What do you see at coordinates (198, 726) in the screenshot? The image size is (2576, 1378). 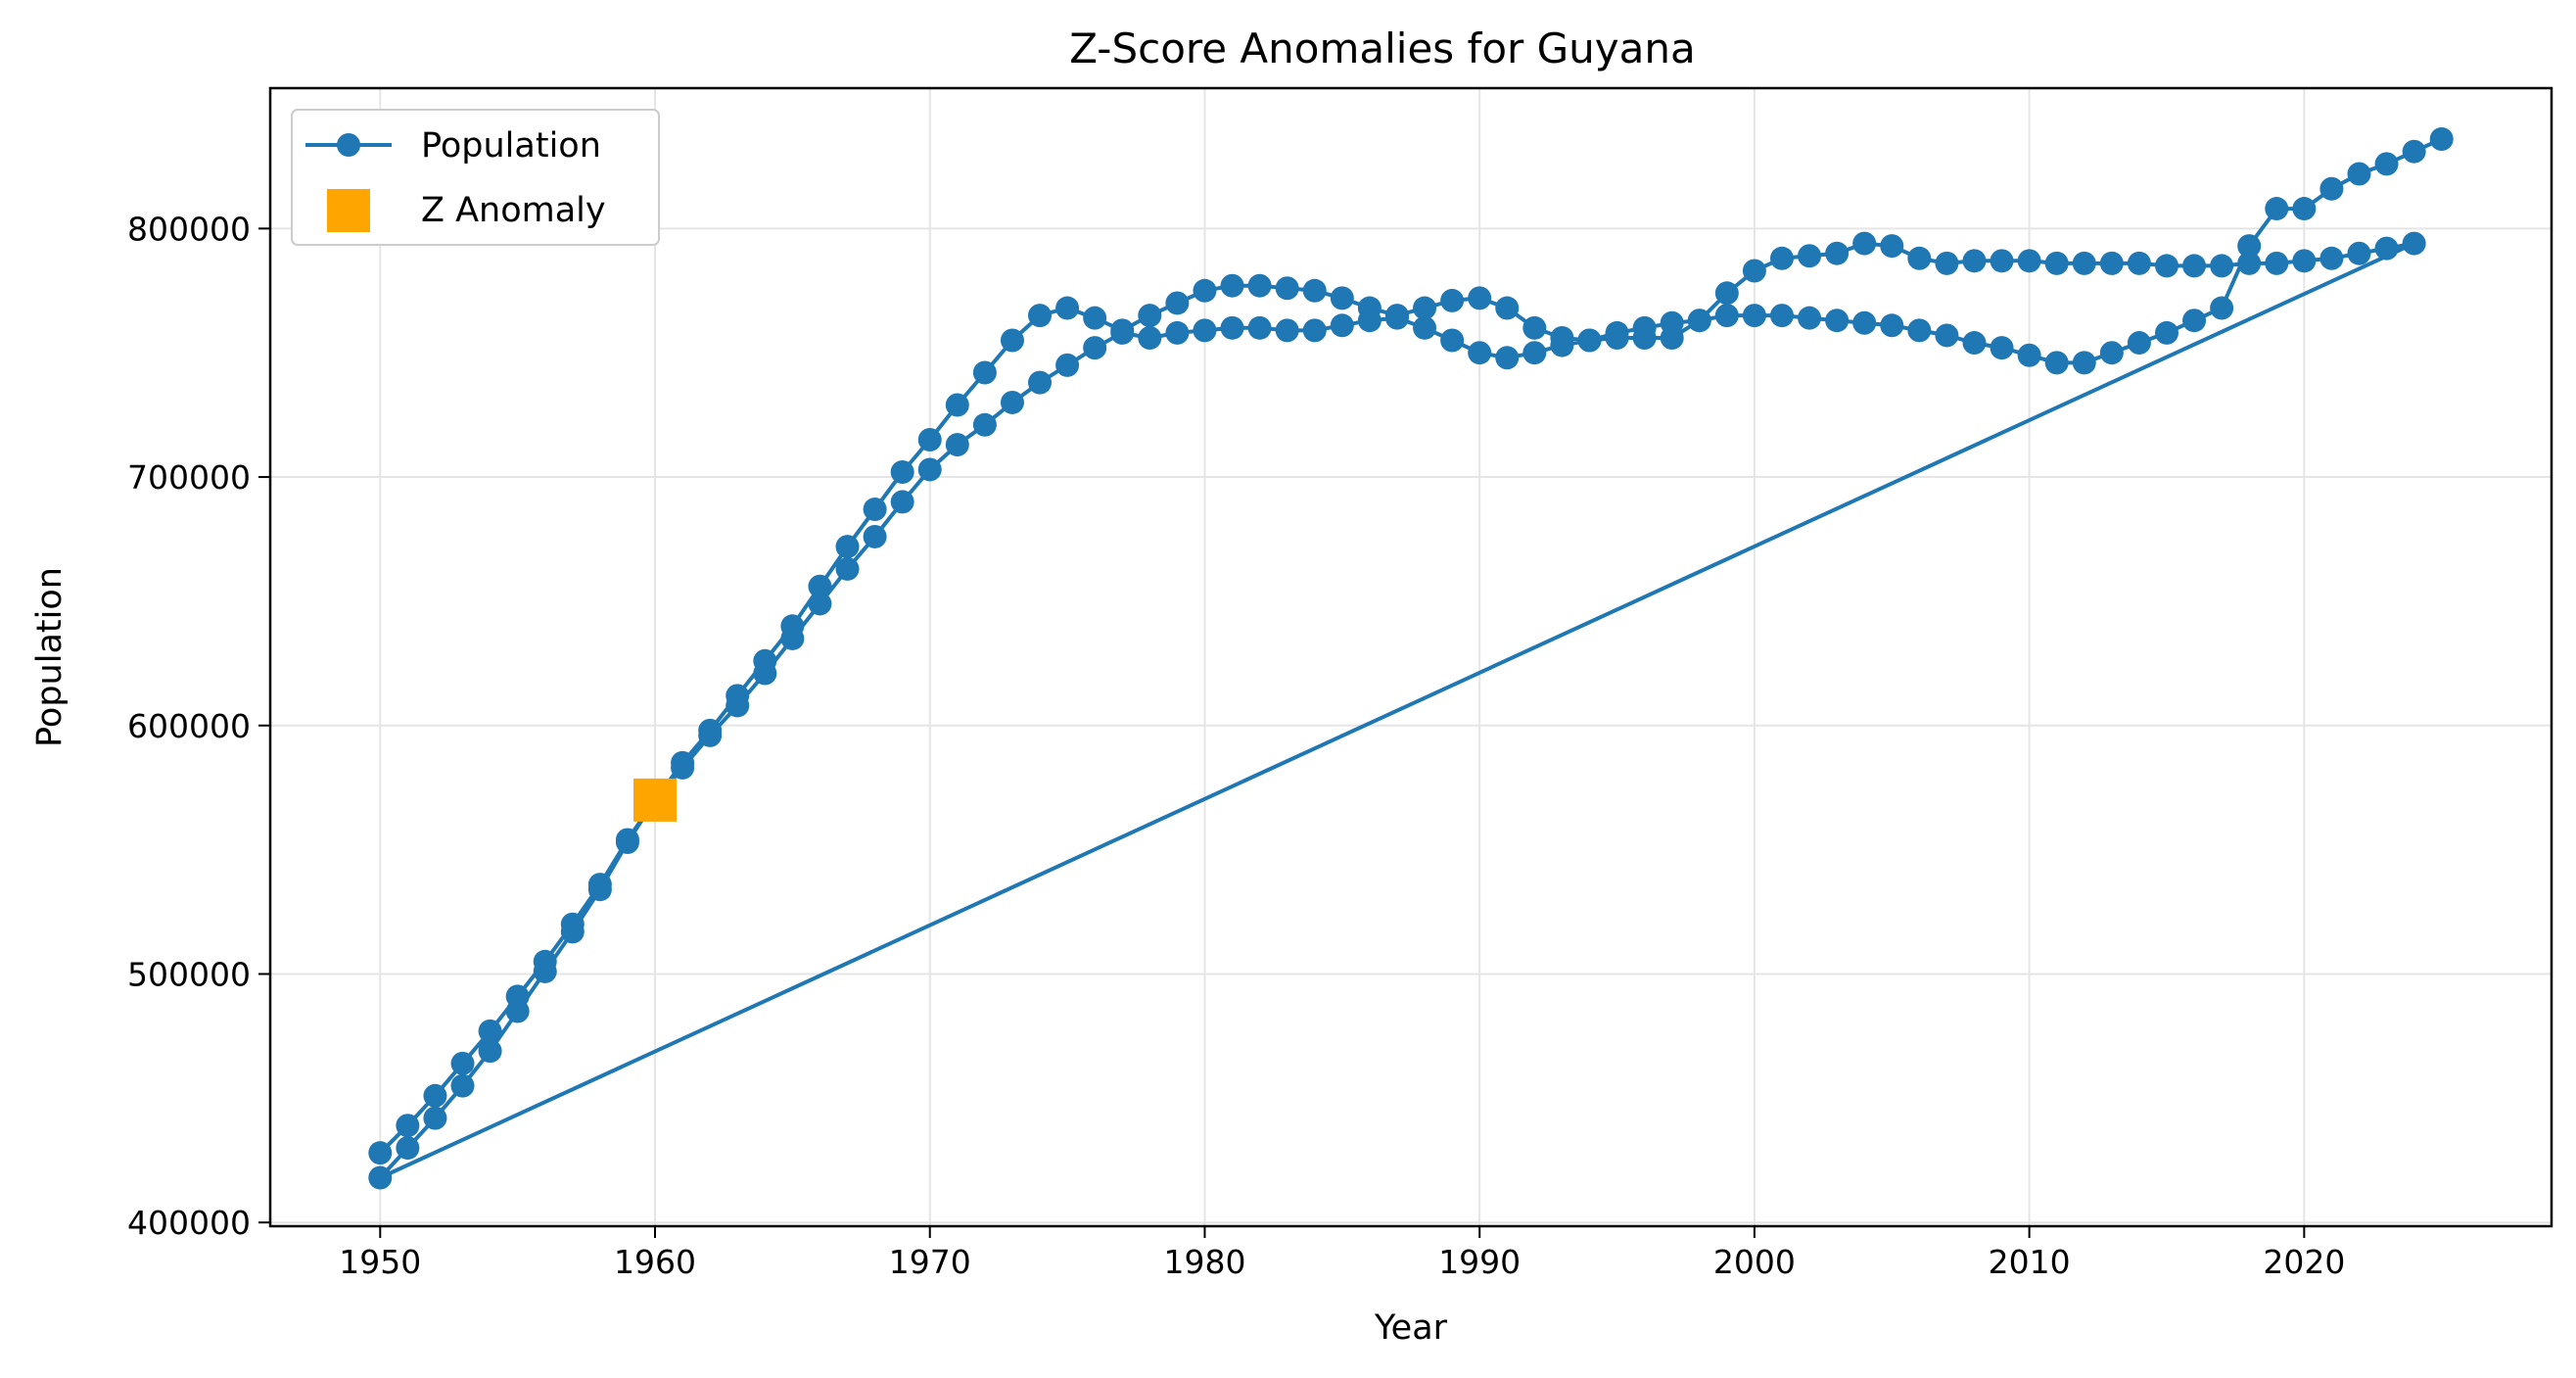 I see `y-axis: 400000 500000 600000 700000 800000` at bounding box center [198, 726].